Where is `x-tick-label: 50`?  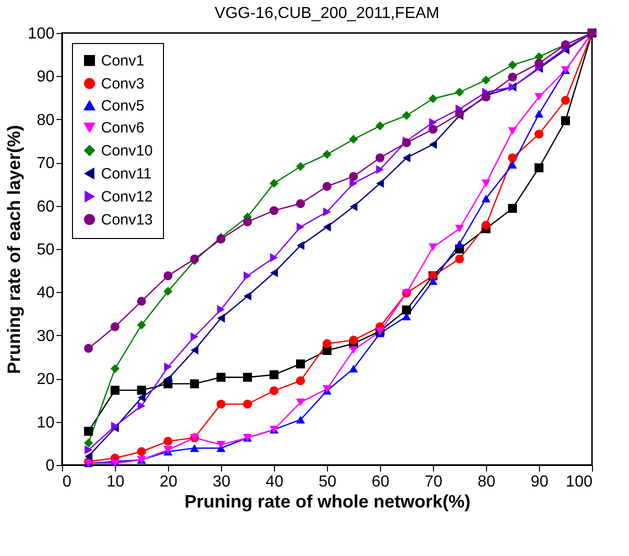
x-tick-label: 50 is located at coordinates (327, 482).